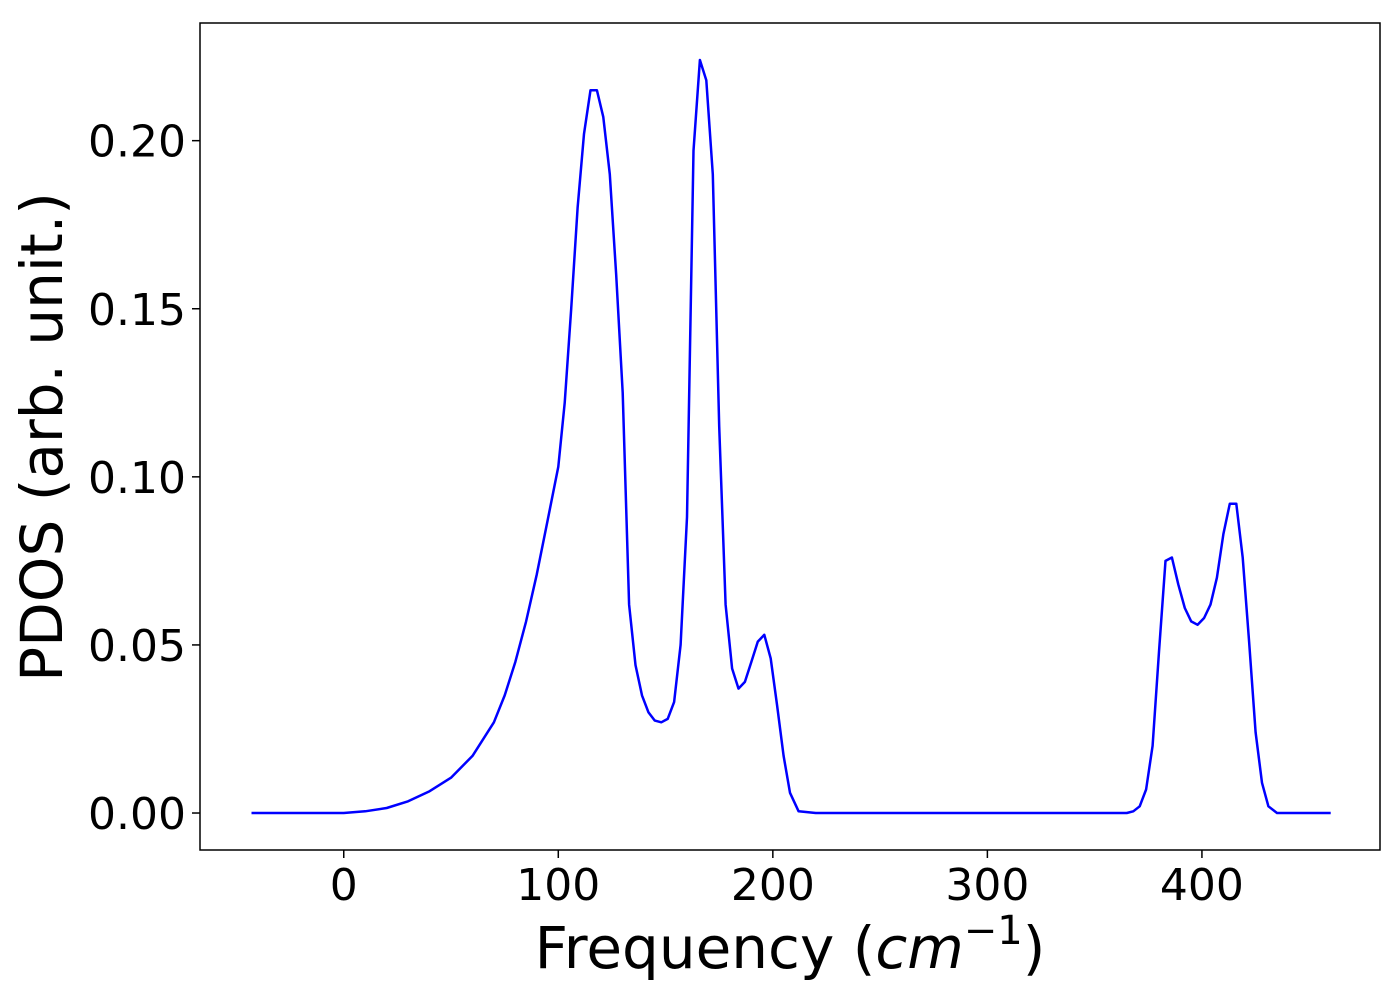 This screenshot has width=1400, height=1000. Describe the element at coordinates (344, 885) in the screenshot. I see `x-tick-label: 0` at that location.